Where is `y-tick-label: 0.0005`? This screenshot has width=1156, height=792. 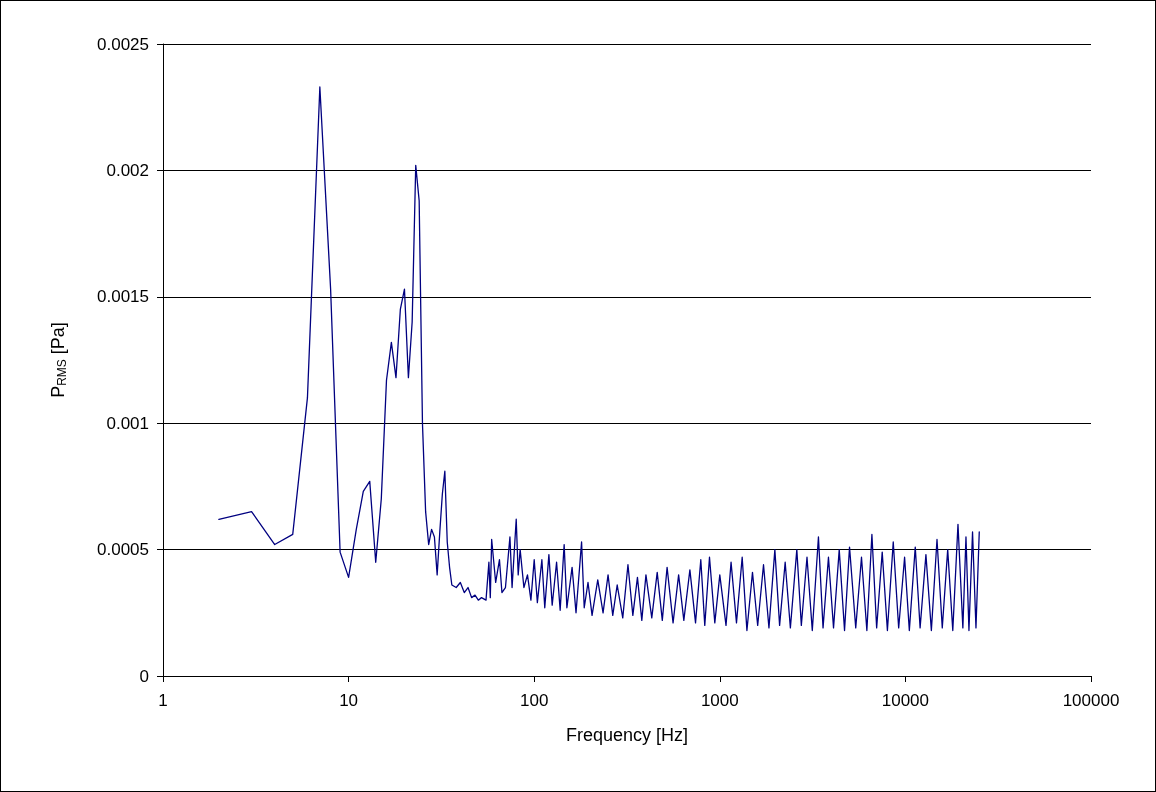 y-tick-label: 0.0005 is located at coordinates (123, 550).